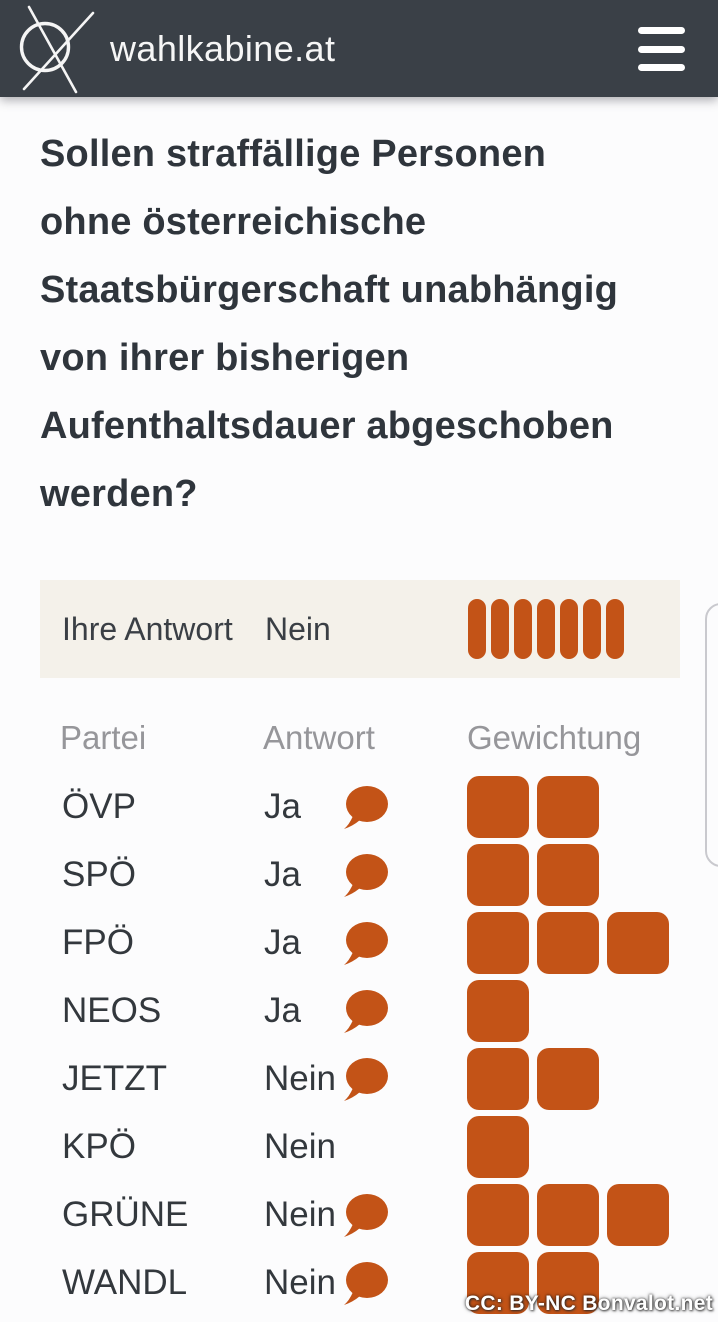 This screenshot has height=1322, width=718. Describe the element at coordinates (554, 737) in the screenshot. I see `column-header-gewichtung: Gewichtung` at that location.